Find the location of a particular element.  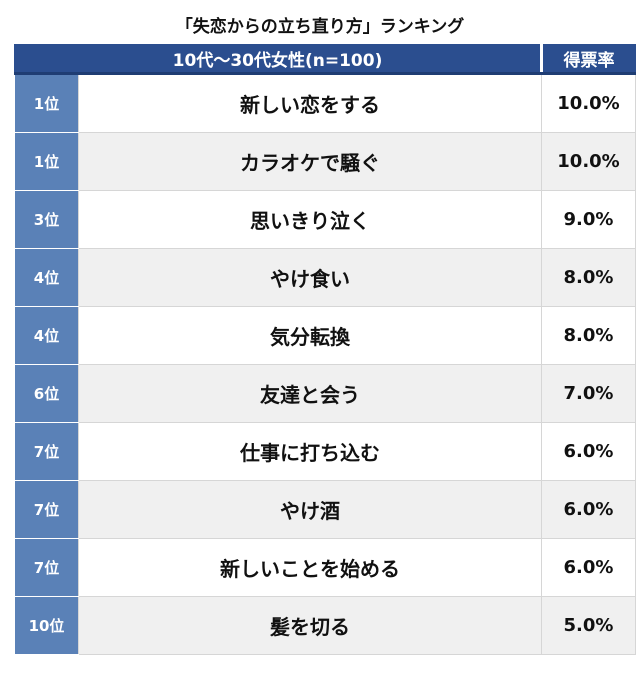

table-row: 7位 仕事に打ち込む 6.0% is located at coordinates (325, 451).